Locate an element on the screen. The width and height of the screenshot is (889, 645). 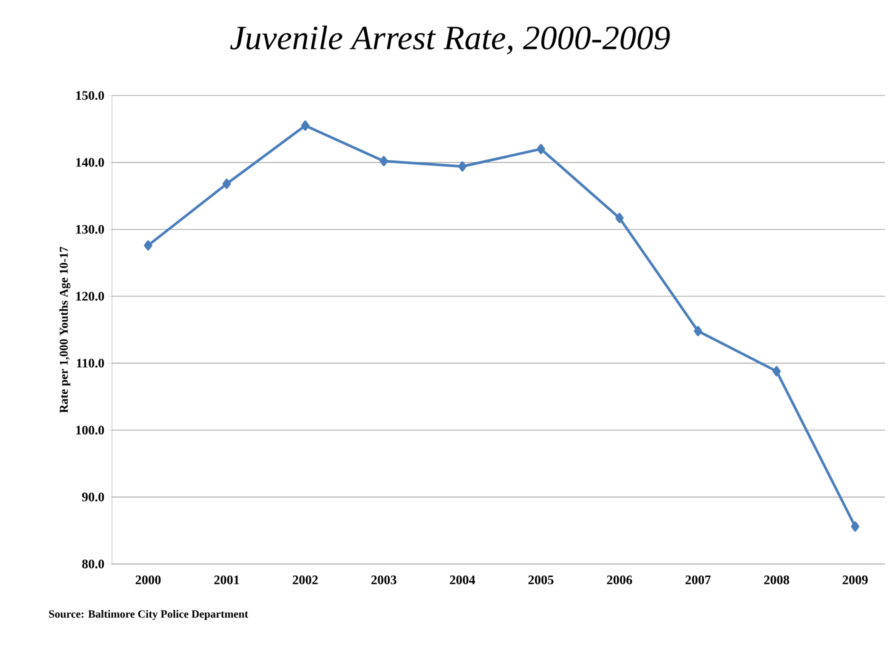
y-tick-label: 100.0 is located at coordinates (90, 430).